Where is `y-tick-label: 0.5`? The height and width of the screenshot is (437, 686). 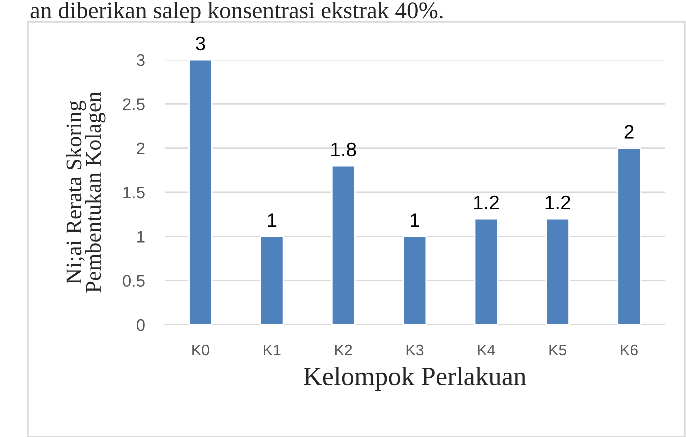 y-tick-label: 0.5 is located at coordinates (134, 281).